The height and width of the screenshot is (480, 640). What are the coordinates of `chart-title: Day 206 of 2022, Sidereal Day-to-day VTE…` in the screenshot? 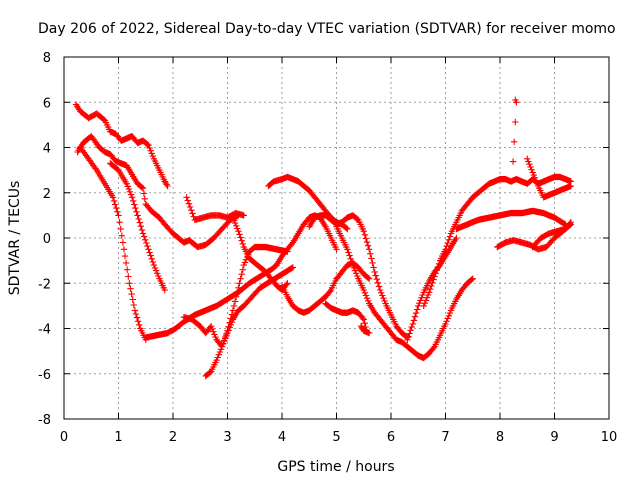 It's located at (327, 29).